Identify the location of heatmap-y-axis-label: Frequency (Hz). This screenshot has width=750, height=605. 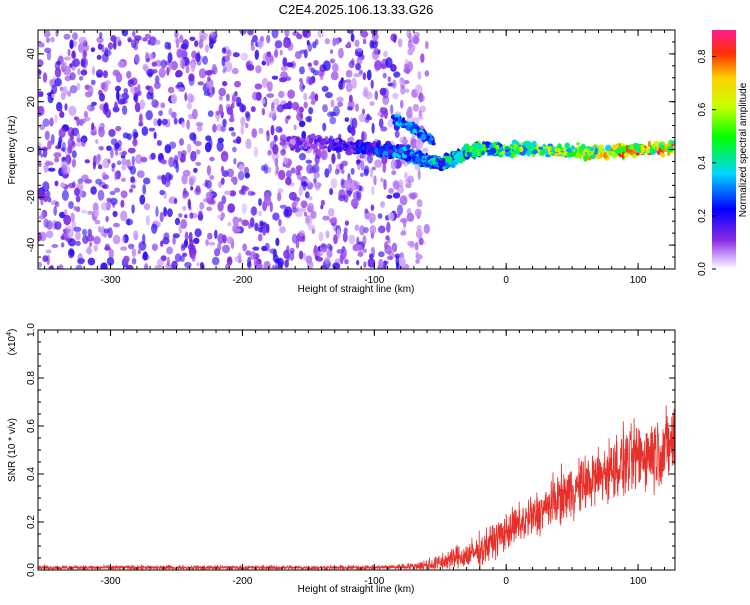
(12, 150).